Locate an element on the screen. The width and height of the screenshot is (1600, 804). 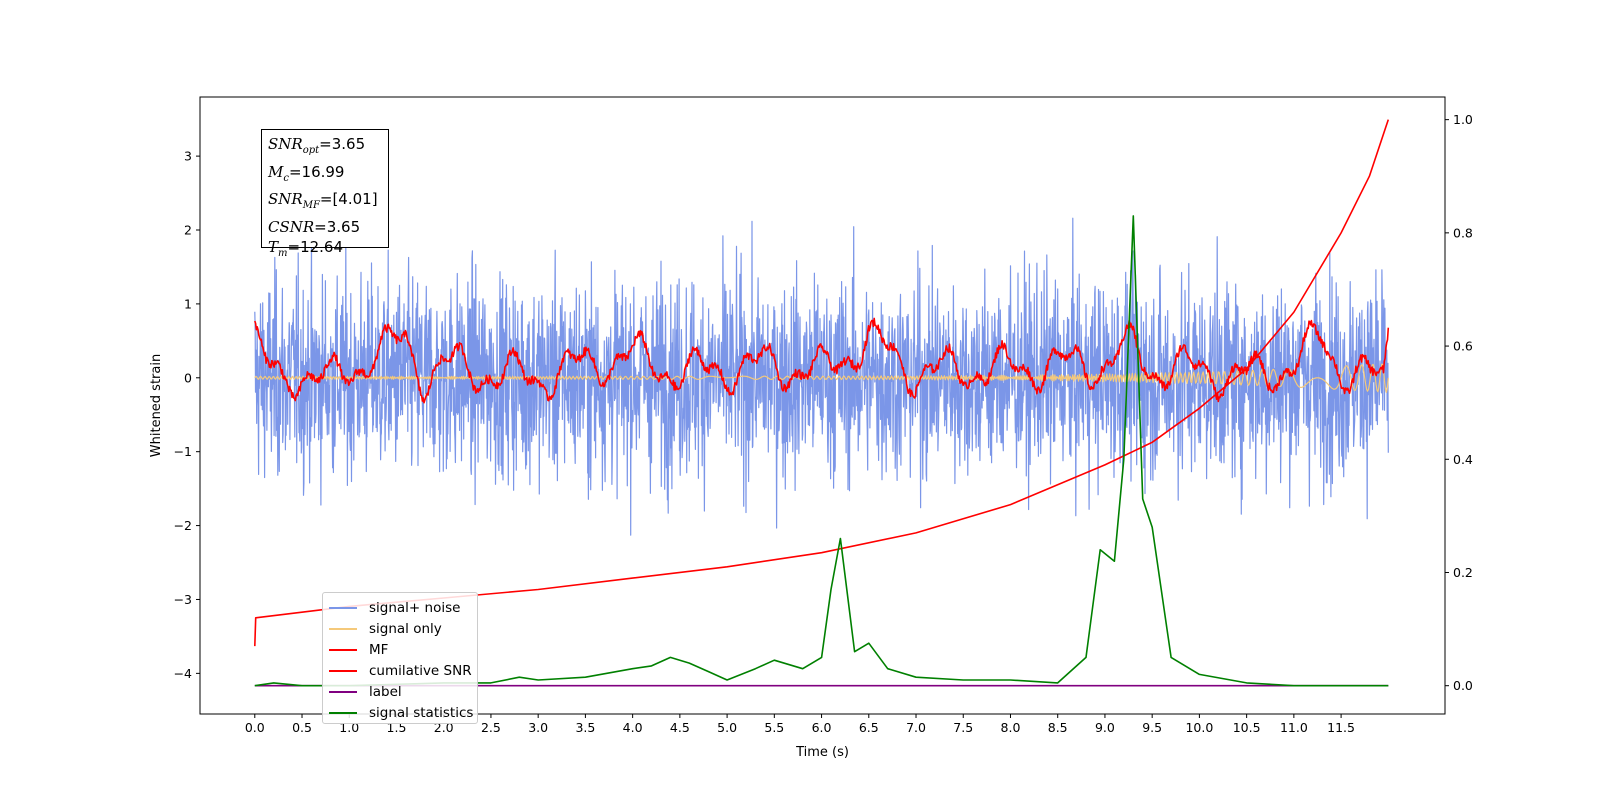
y-tick-label: −3 is located at coordinates (183, 599).